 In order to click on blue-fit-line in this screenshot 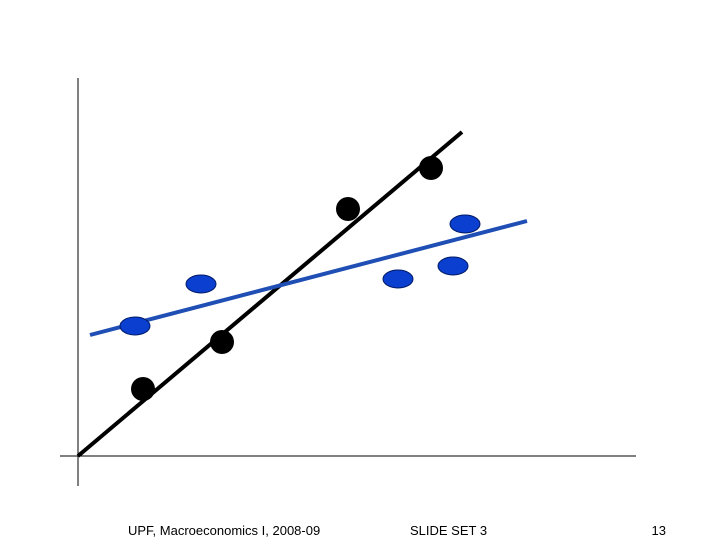, I will do `click(308, 278)`.